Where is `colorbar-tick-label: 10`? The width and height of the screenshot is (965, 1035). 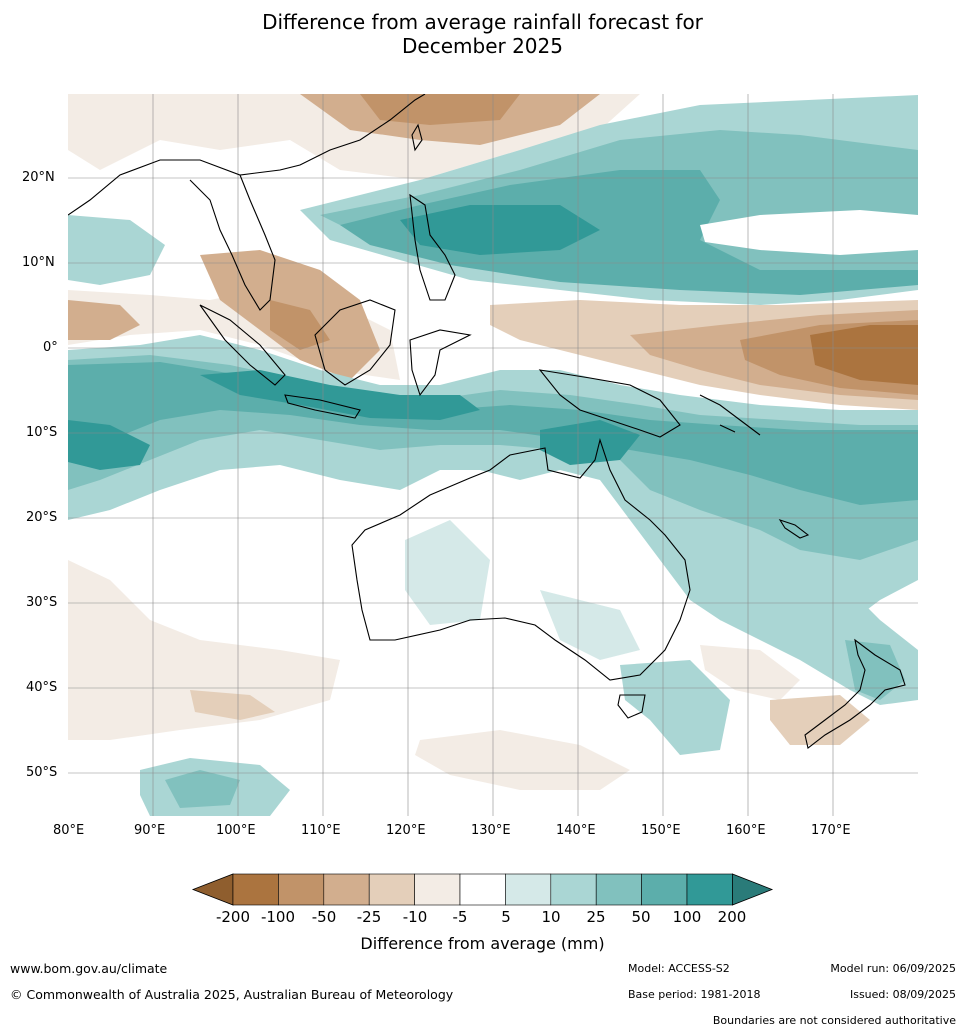 colorbar-tick-label: 10 is located at coordinates (551, 917).